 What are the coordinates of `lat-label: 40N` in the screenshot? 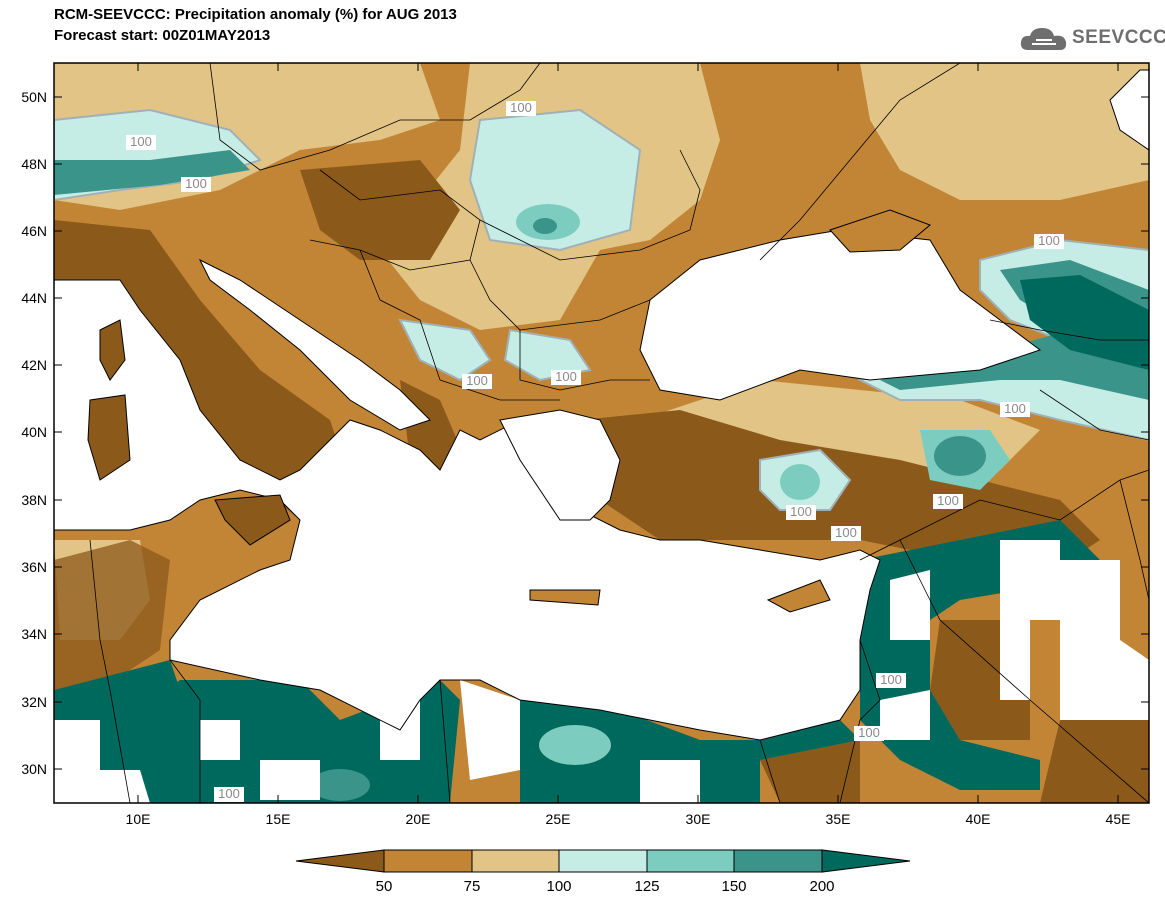 It's located at (34, 432).